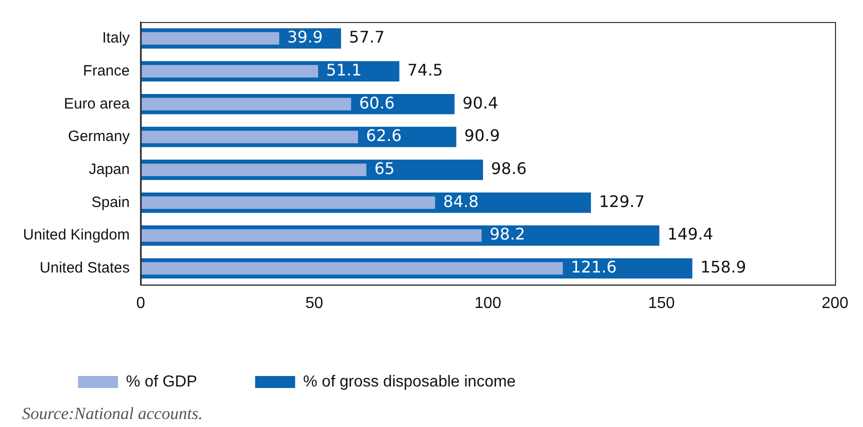 Image resolution: width=863 pixels, height=427 pixels. What do you see at coordinates (835, 303) in the screenshot?
I see `x-tick-label: 200` at bounding box center [835, 303].